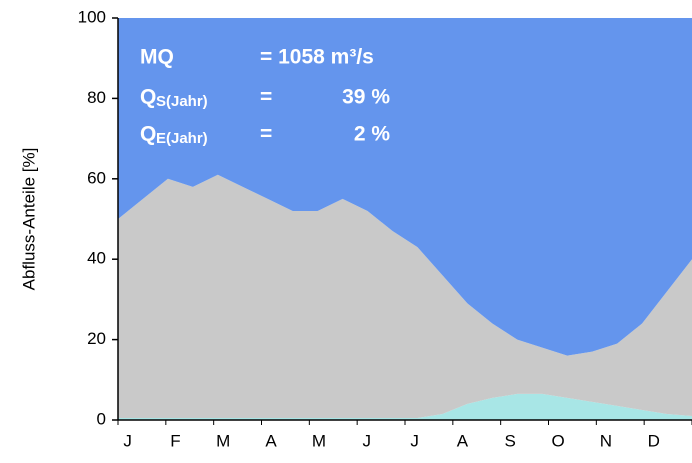 The image size is (692, 463). Describe the element at coordinates (96, 97) in the screenshot. I see `y-tick-label: 80` at that location.